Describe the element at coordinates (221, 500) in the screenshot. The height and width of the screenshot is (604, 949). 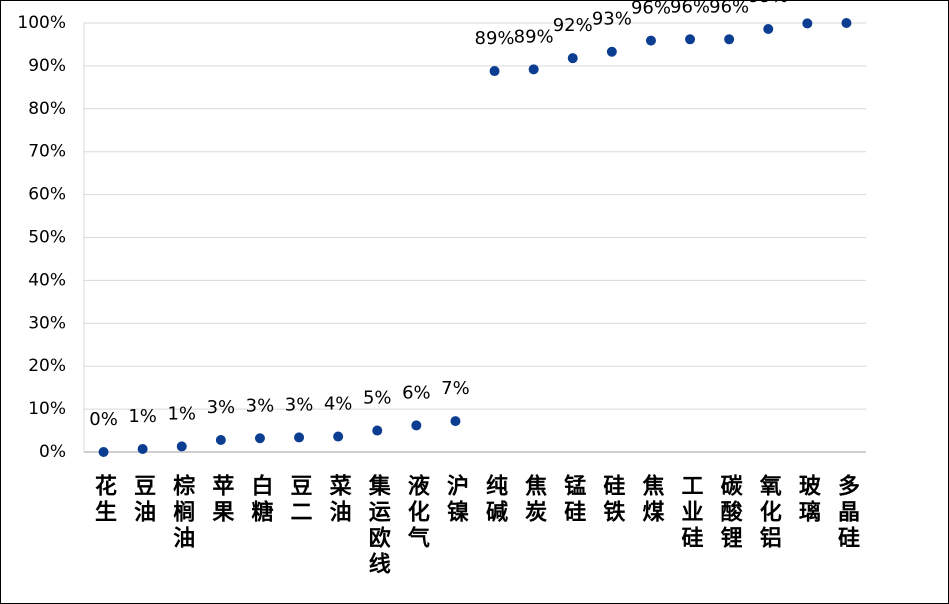
I see `x-tick-label: 苹果` at that location.